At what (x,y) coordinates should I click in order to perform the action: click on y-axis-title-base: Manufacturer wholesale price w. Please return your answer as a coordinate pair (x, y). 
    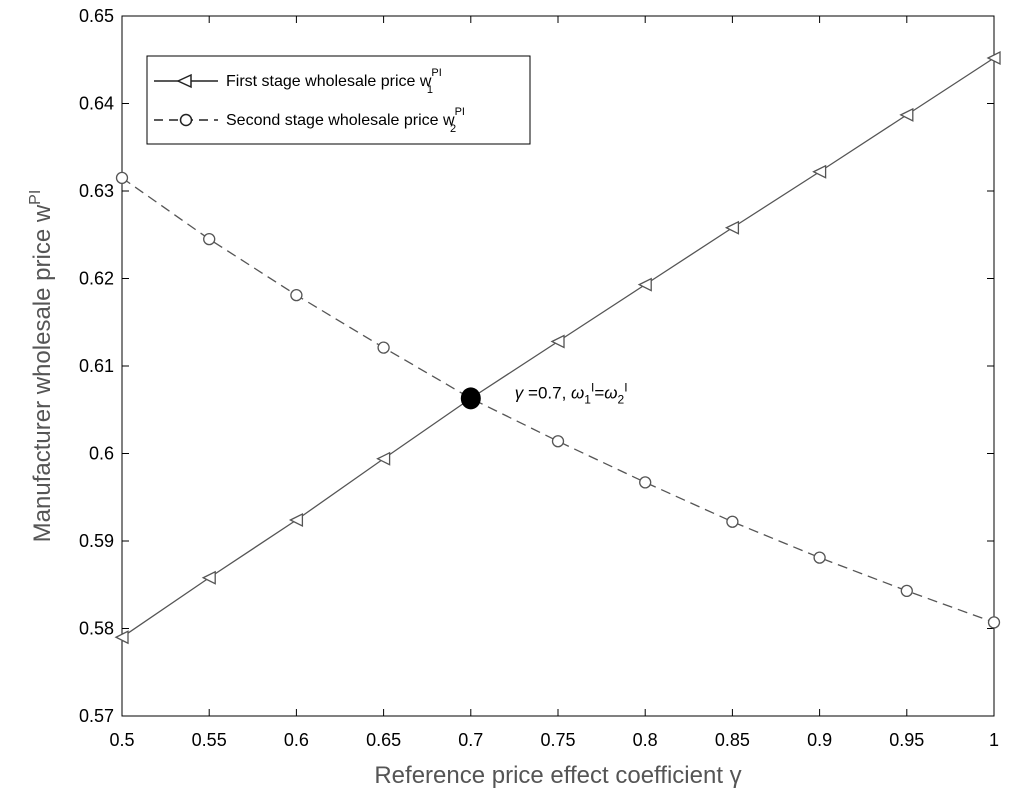
    Looking at the image, I should click on (42, 373).